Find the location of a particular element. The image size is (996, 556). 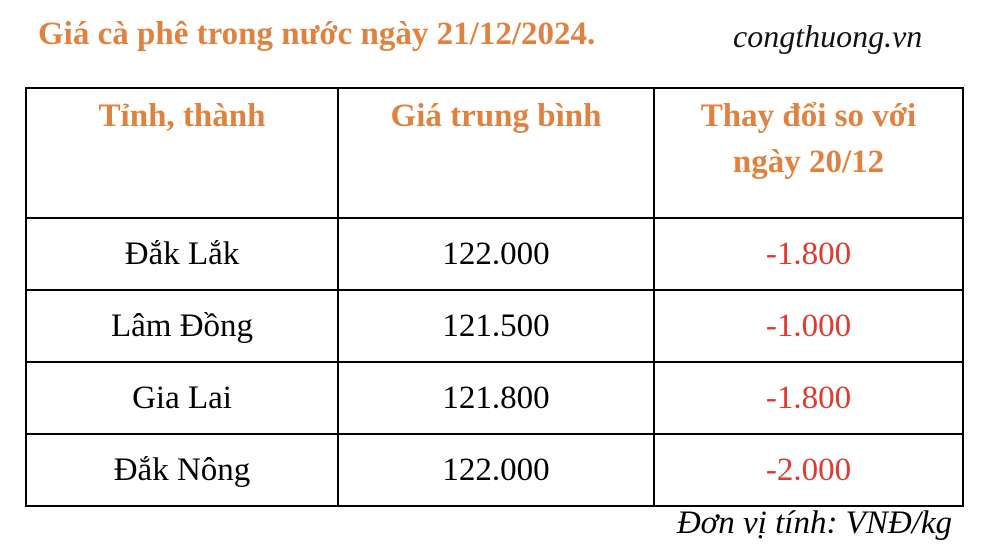

table-row: Đắk Lắk 122.000 -1.800 is located at coordinates (494, 254).